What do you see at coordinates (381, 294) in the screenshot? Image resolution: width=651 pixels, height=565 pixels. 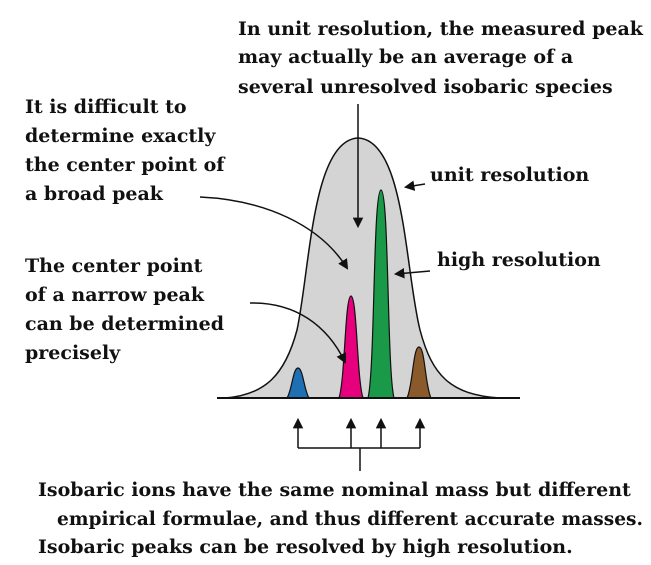 I see `narrow-peak-green` at bounding box center [381, 294].